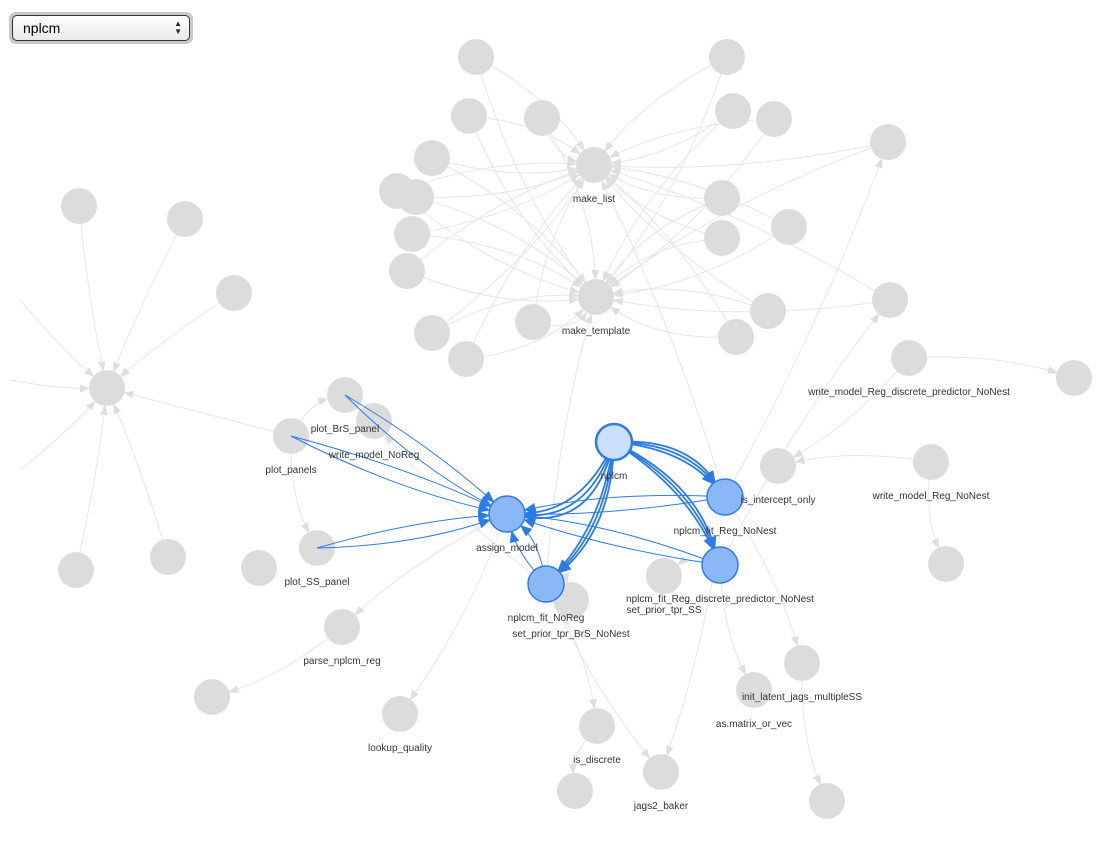  Describe the element at coordinates (596, 297) in the screenshot. I see `graph-node-make-template` at that location.